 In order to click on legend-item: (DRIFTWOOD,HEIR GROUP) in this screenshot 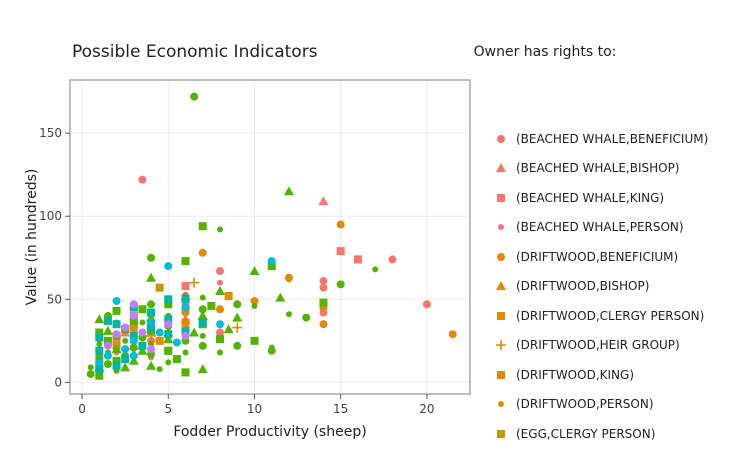, I will do `click(610, 346)`.